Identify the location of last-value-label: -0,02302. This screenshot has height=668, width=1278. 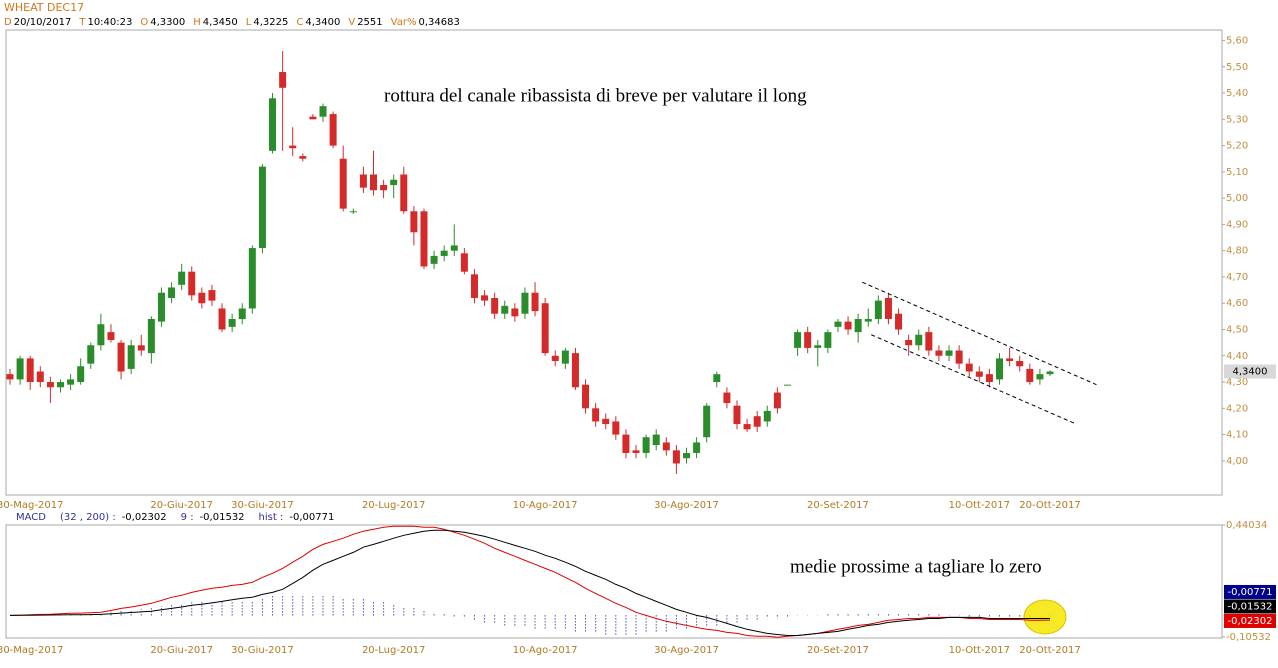
(1250, 621).